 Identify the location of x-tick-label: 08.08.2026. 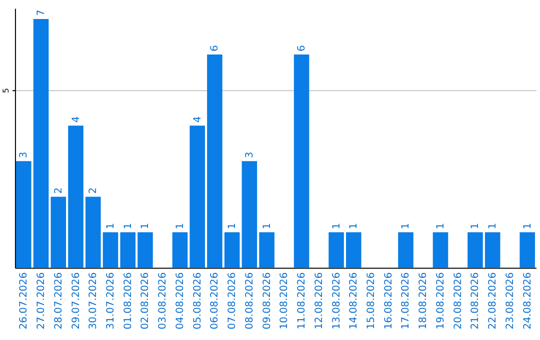
(250, 301).